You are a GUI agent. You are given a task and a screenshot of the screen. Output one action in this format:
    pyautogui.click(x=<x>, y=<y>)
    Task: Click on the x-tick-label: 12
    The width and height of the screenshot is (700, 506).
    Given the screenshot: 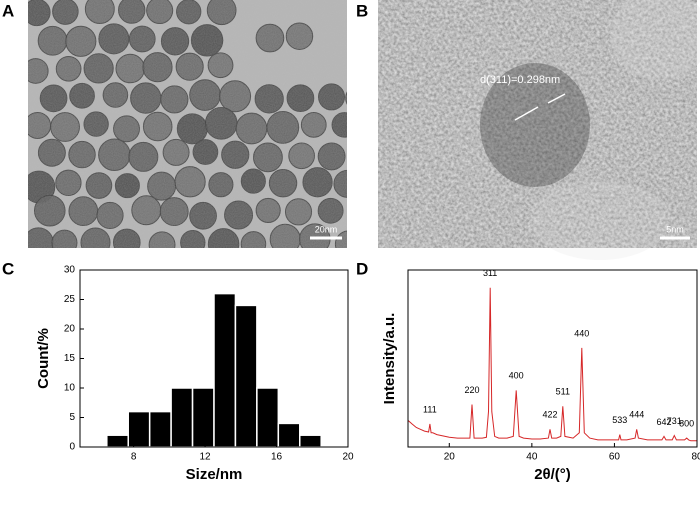 What is the action you would take?
    pyautogui.click(x=206, y=457)
    